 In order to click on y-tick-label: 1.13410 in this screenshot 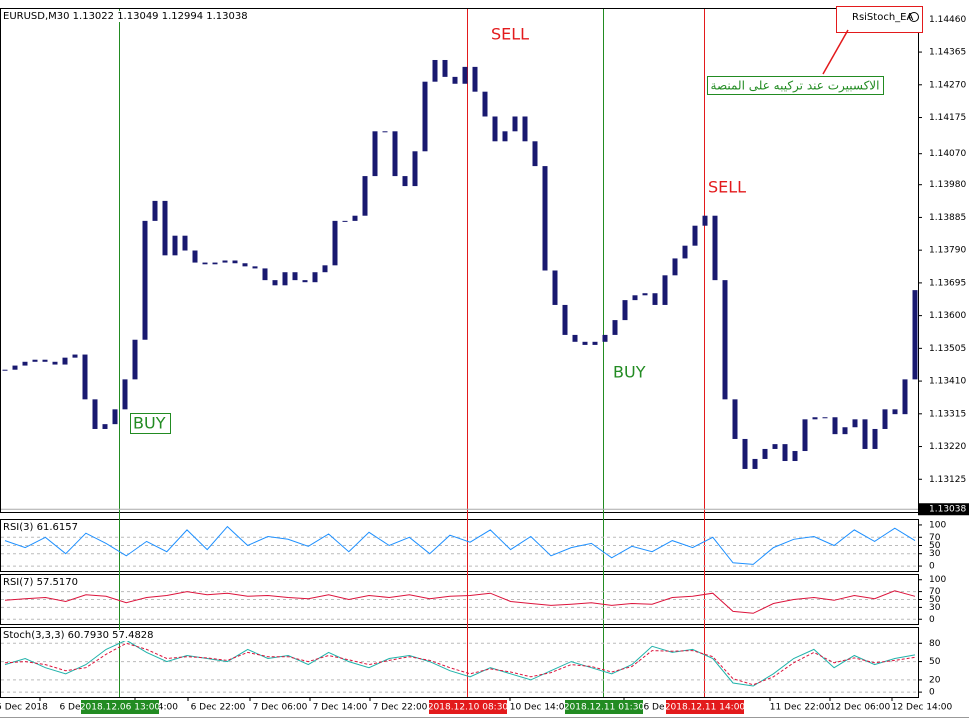, I will do `click(947, 382)`.